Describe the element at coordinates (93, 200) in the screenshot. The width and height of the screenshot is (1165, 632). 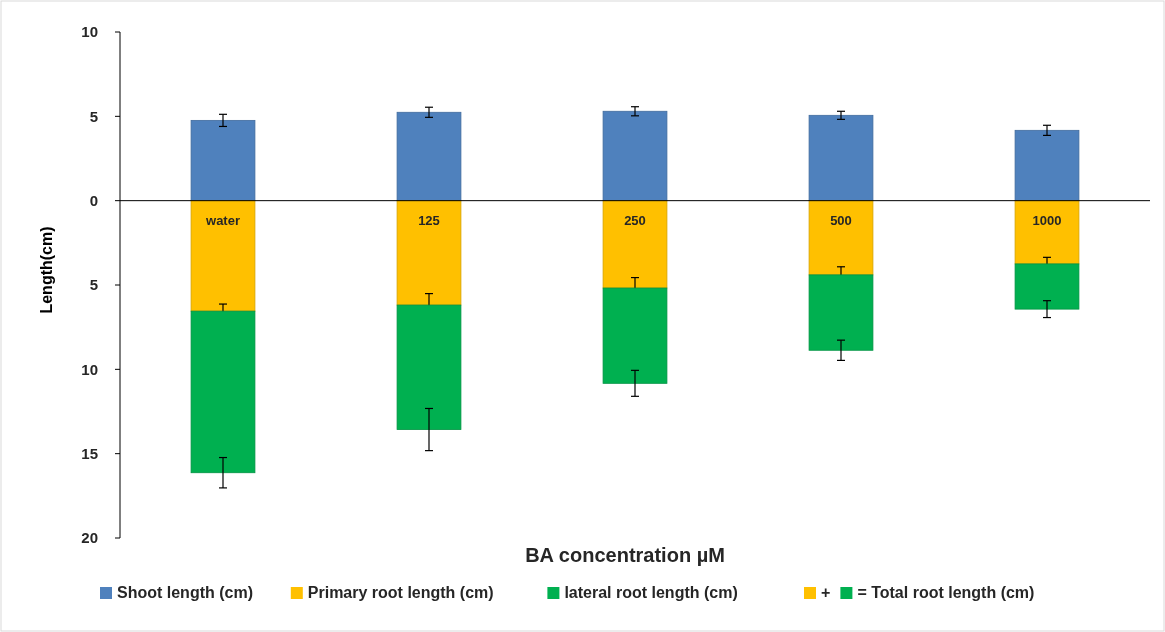
I see `y-tick-label: 0` at that location.